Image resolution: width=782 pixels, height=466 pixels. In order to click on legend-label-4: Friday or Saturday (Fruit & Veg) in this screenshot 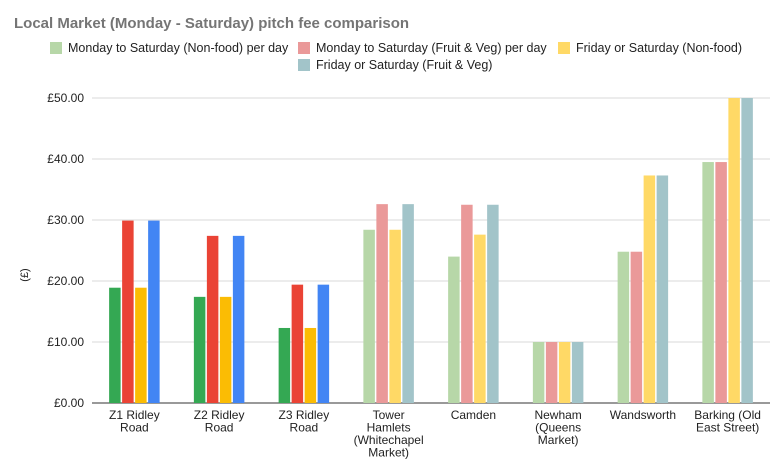, I will do `click(404, 65)`.